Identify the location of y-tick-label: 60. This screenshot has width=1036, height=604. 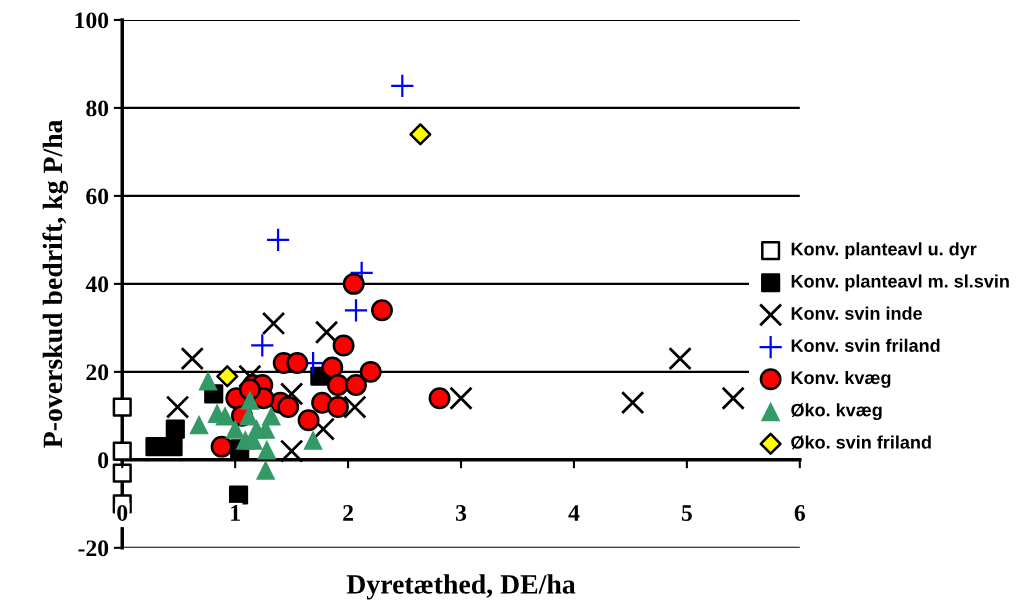
(97, 196).